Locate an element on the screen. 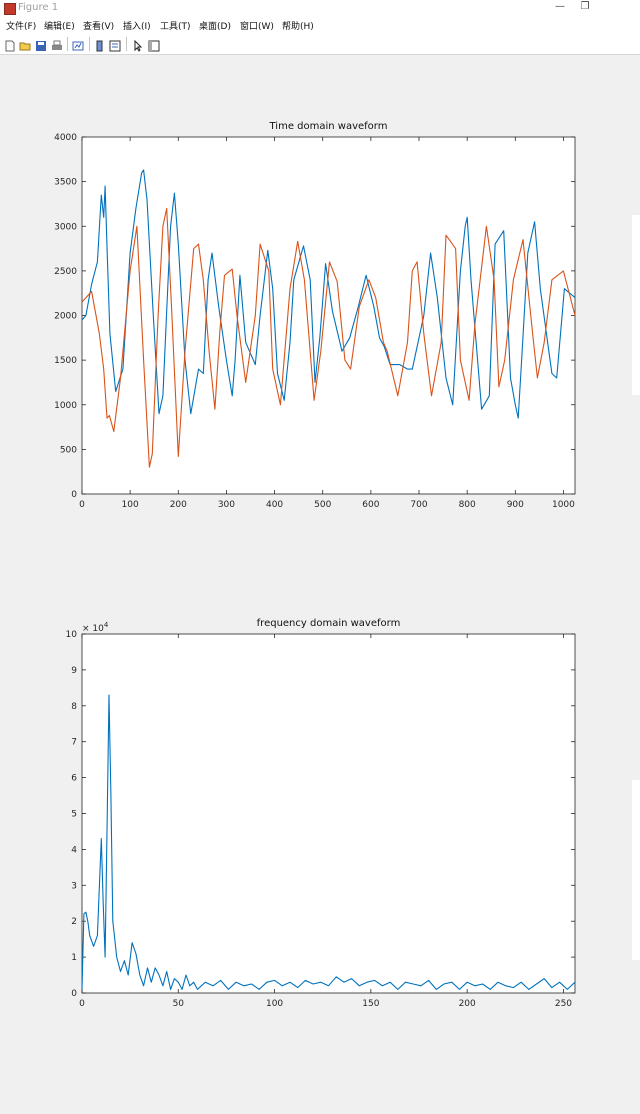 The image size is (640, 1114). y-tick-label: 8 is located at coordinates (74, 707).